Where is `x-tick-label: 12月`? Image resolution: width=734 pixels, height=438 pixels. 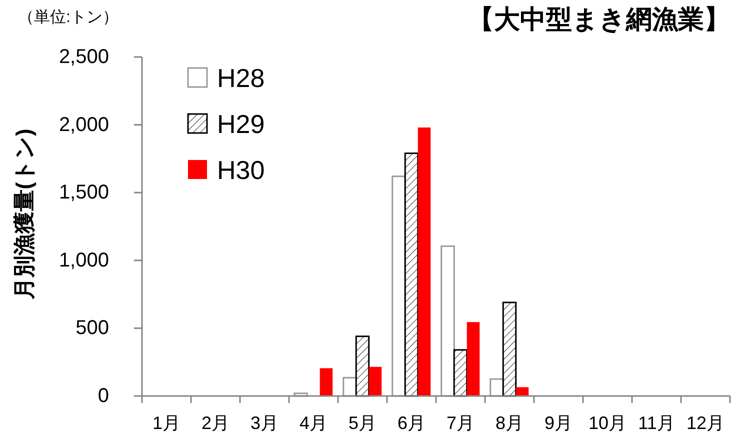
x-tick-label: 12月 is located at coordinates (705, 423).